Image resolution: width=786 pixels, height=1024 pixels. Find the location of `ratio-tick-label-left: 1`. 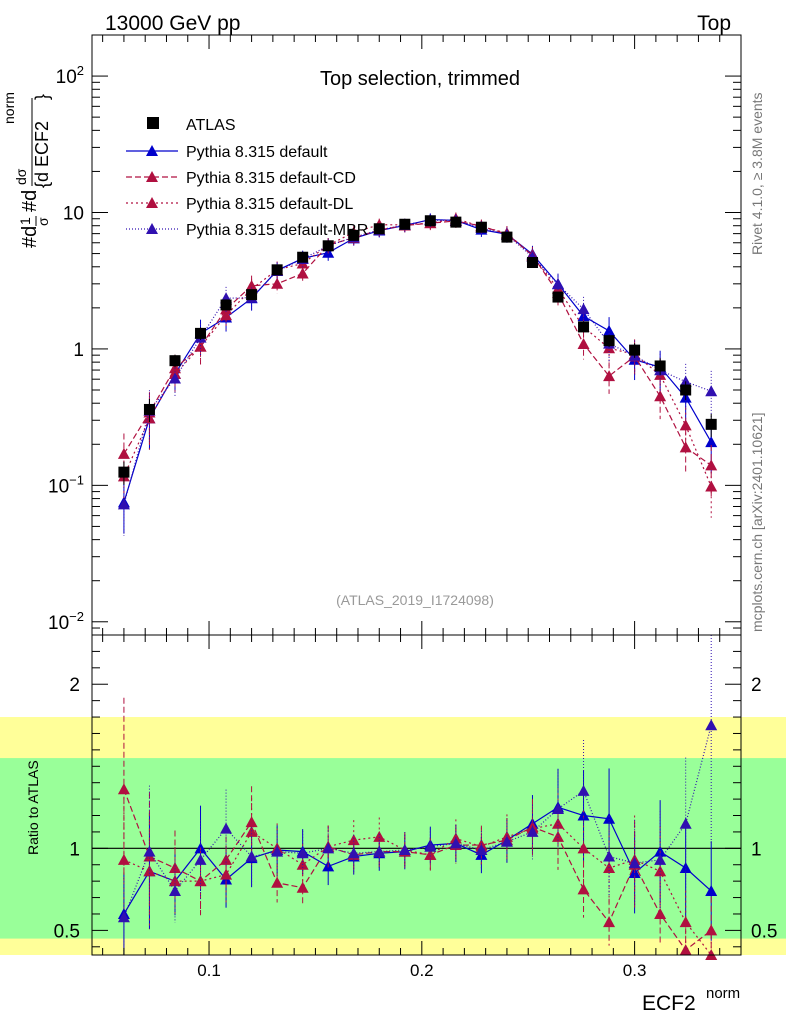

ratio-tick-label-left: 1 is located at coordinates (74, 849).